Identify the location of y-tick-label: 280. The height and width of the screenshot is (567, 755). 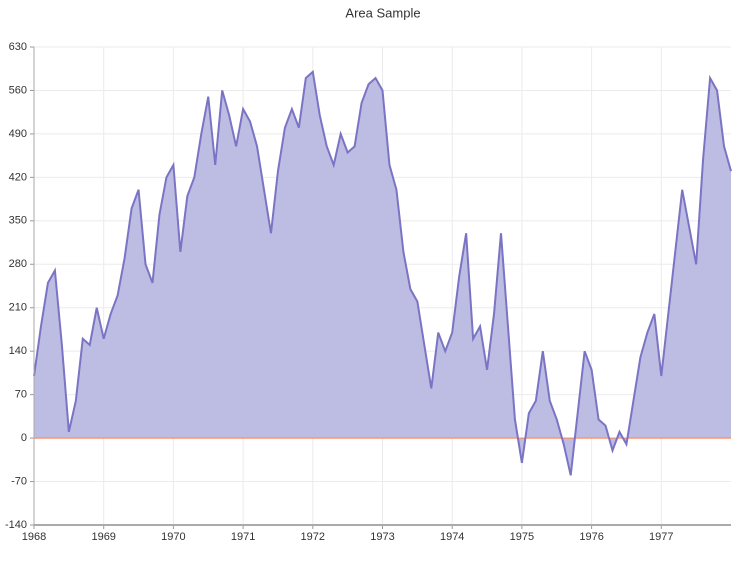
(18, 264).